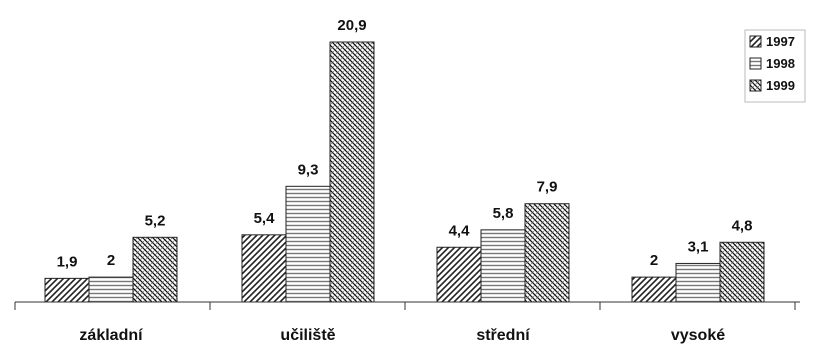 Image resolution: width=815 pixels, height=351 pixels. What do you see at coordinates (405, 306) in the screenshot?
I see `x-axis-ticks` at bounding box center [405, 306].